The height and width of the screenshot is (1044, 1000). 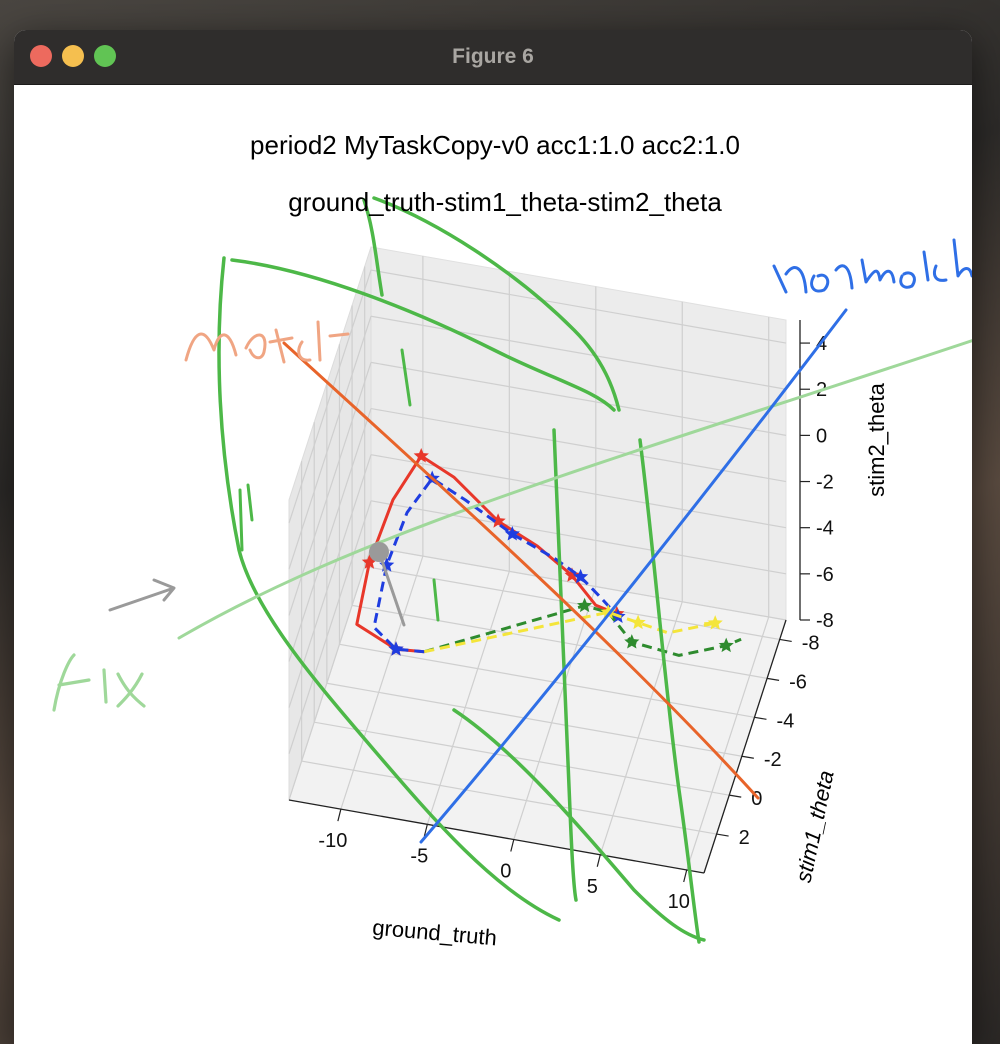 I want to click on y-tick-label: 0, so click(x=756, y=799).